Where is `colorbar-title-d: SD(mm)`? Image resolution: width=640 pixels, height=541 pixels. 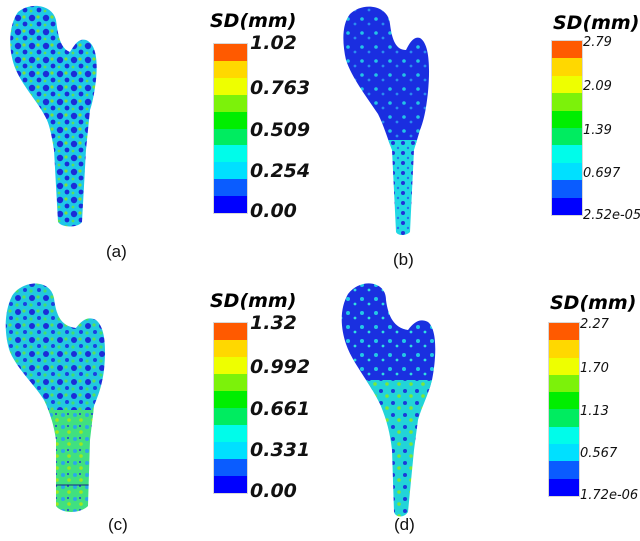
colorbar-title-d: SD(mm) is located at coordinates (593, 303).